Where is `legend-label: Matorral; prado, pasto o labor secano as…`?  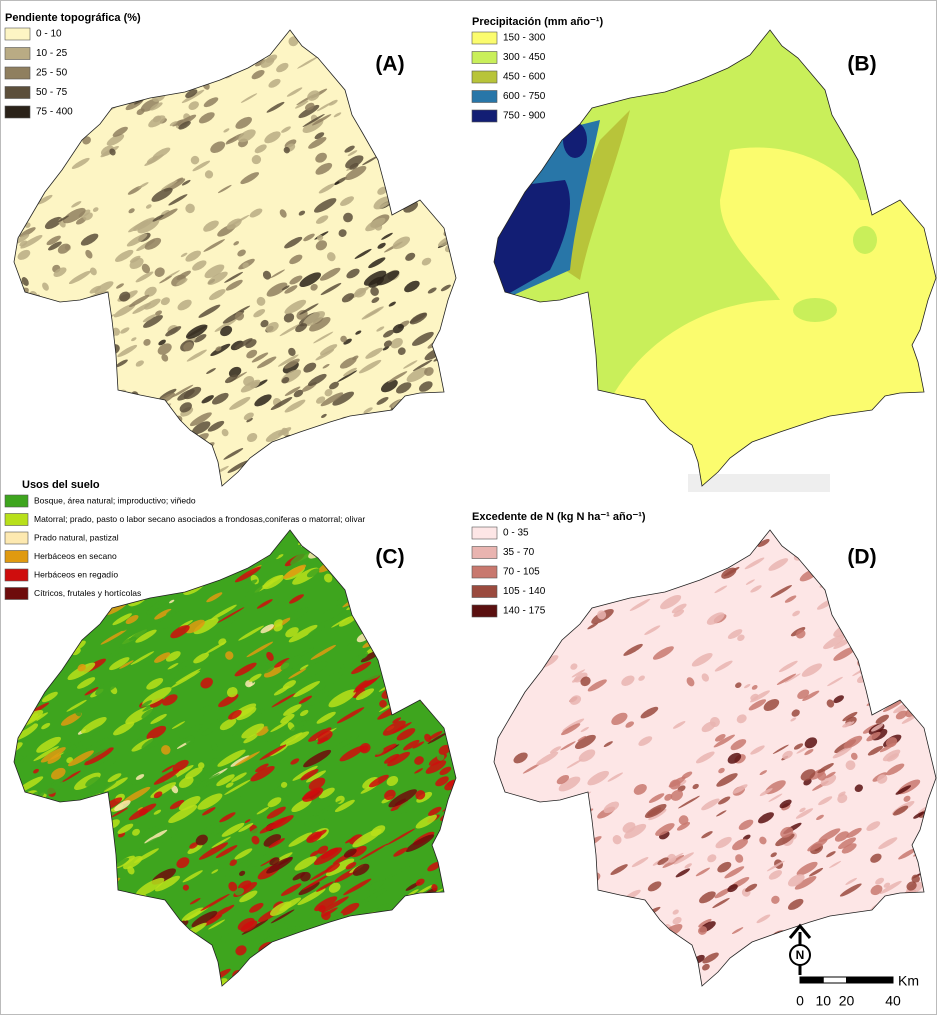
legend-label: Matorral; prado, pasto o labor secano as… is located at coordinates (199, 519).